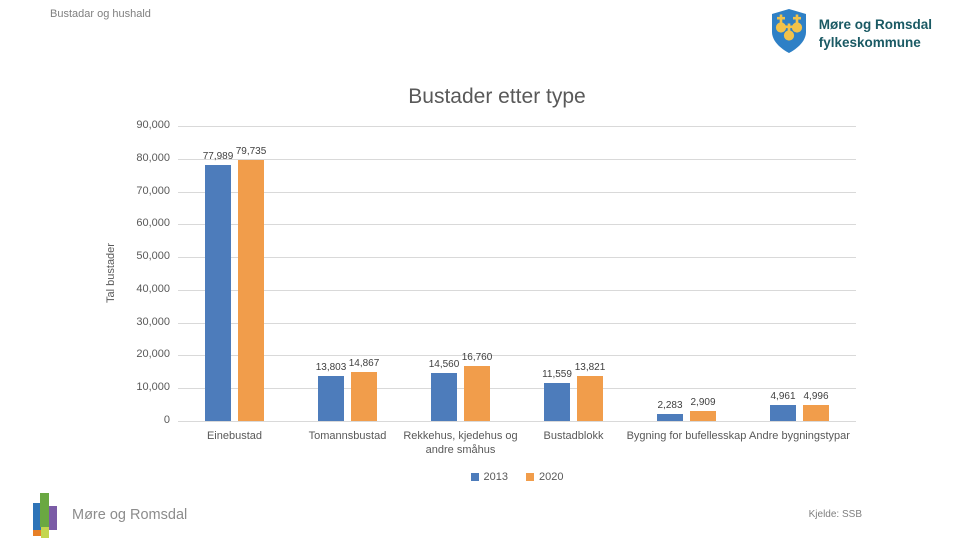 This screenshot has height=540, width=960. I want to click on y-axis-tick: 80,000, so click(153, 157).